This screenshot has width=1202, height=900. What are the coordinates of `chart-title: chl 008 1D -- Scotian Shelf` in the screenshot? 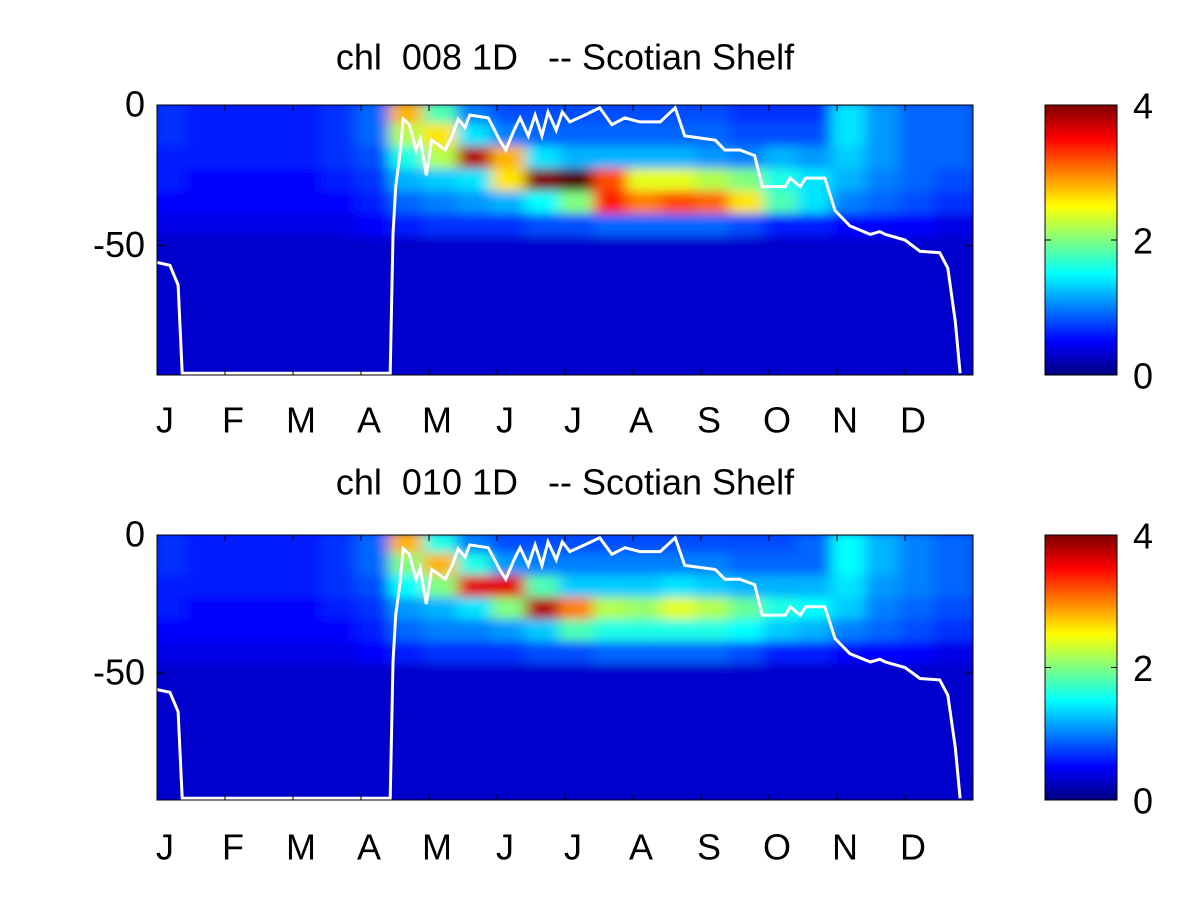 It's located at (565, 57).